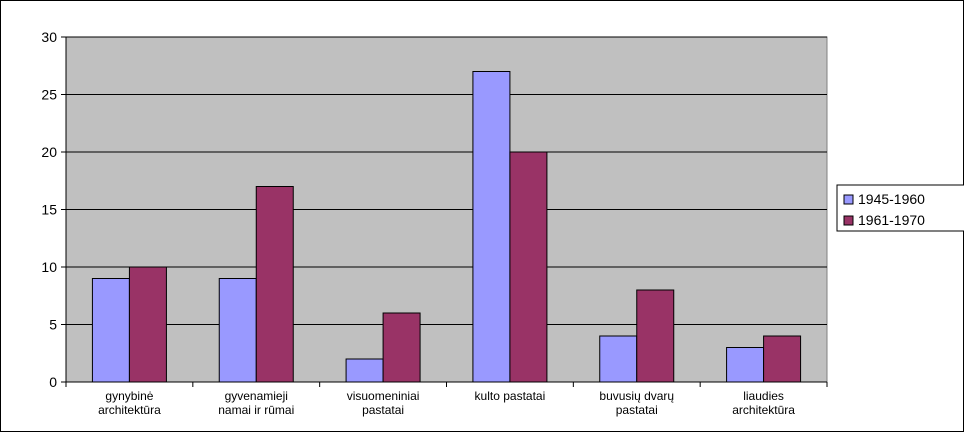 The height and width of the screenshot is (437, 964). I want to click on legend: 1945-1960 1961-1970, so click(900, 208).